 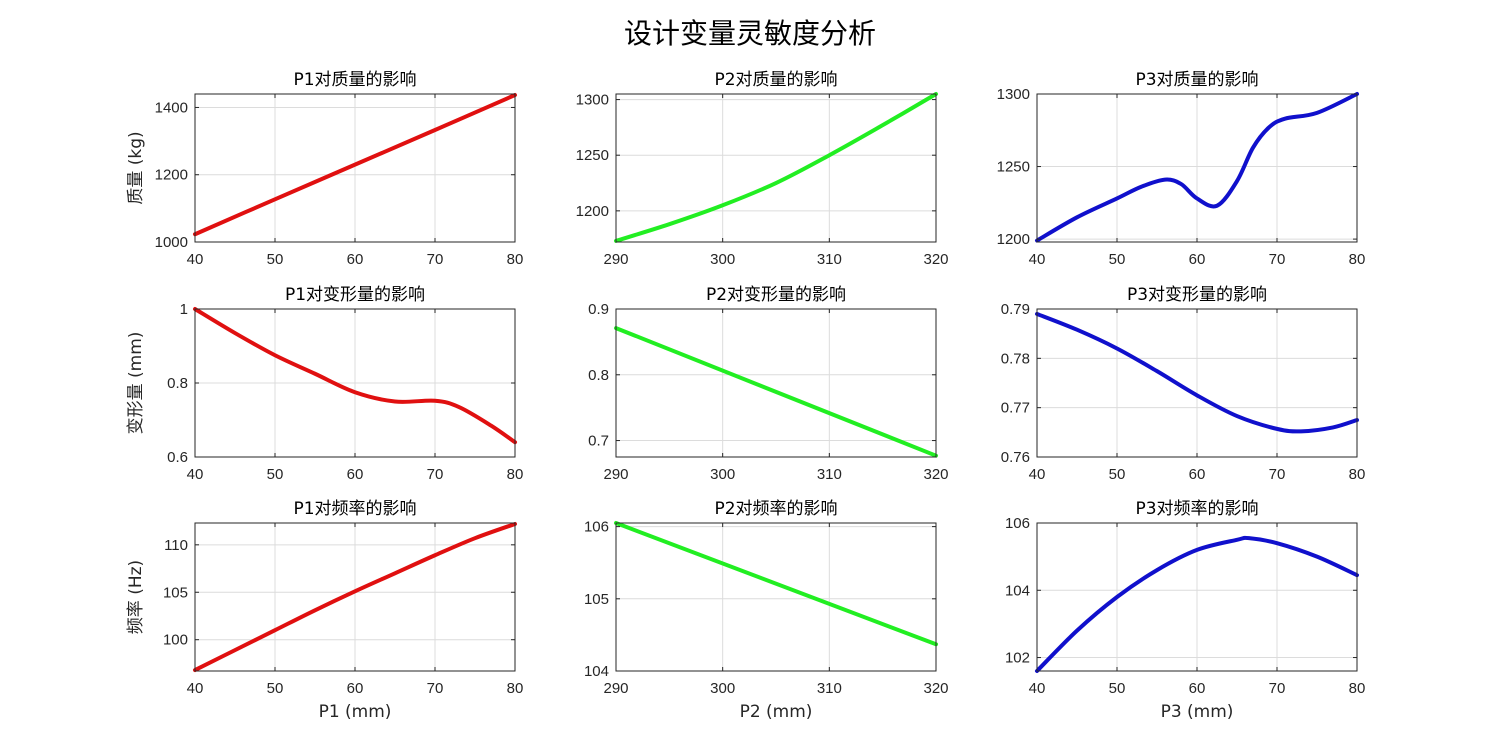 What do you see at coordinates (136, 597) in the screenshot?
I see `y-axis-label: 频率 (Hz)` at bounding box center [136, 597].